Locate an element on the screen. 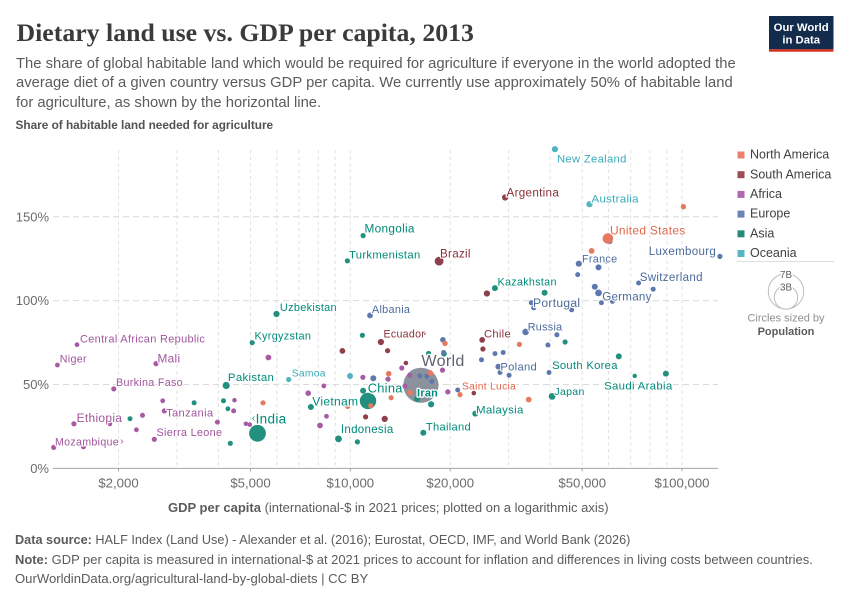 Image resolution: width=850 pixels, height=600 pixels. svg-text: 50% is located at coordinates (36, 384).